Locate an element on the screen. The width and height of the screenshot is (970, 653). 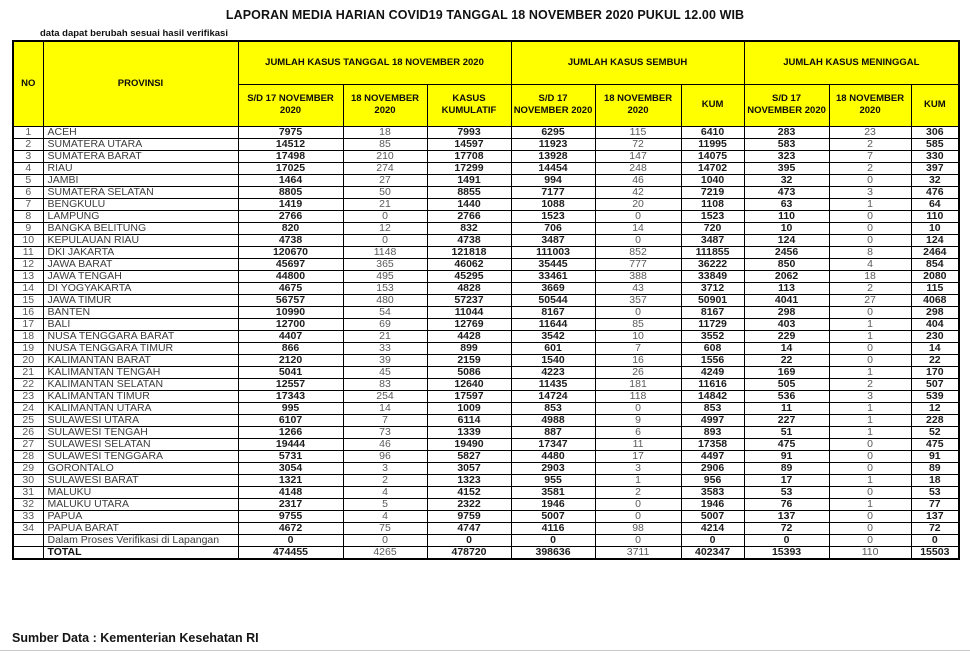
cell-value: 11729 is located at coordinates (712, 324).